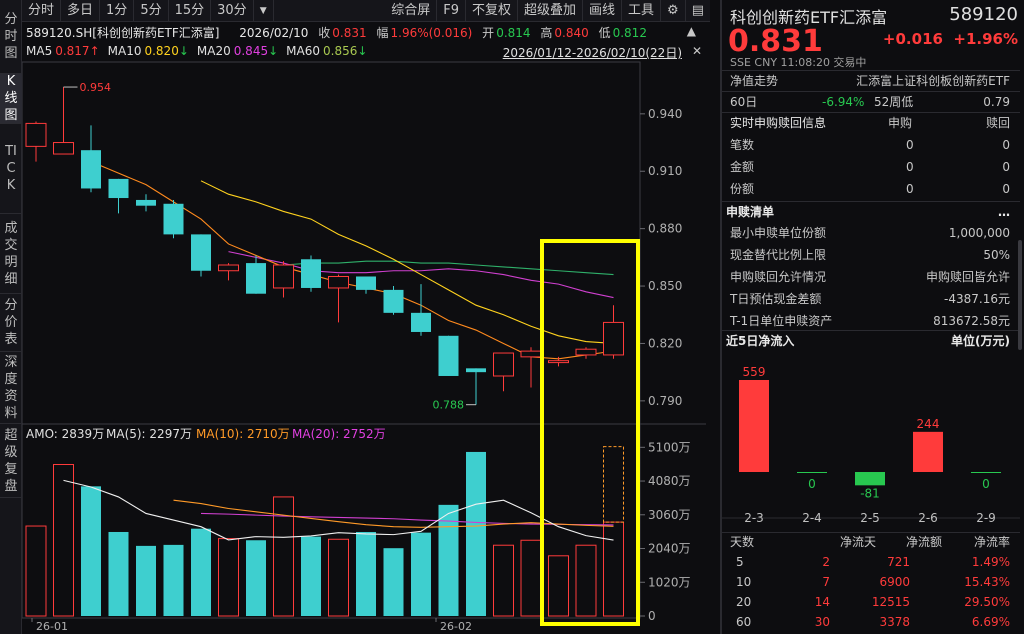 The height and width of the screenshot is (634, 1024). What do you see at coordinates (1020, 295) in the screenshot?
I see `scrollbar` at bounding box center [1020, 295].